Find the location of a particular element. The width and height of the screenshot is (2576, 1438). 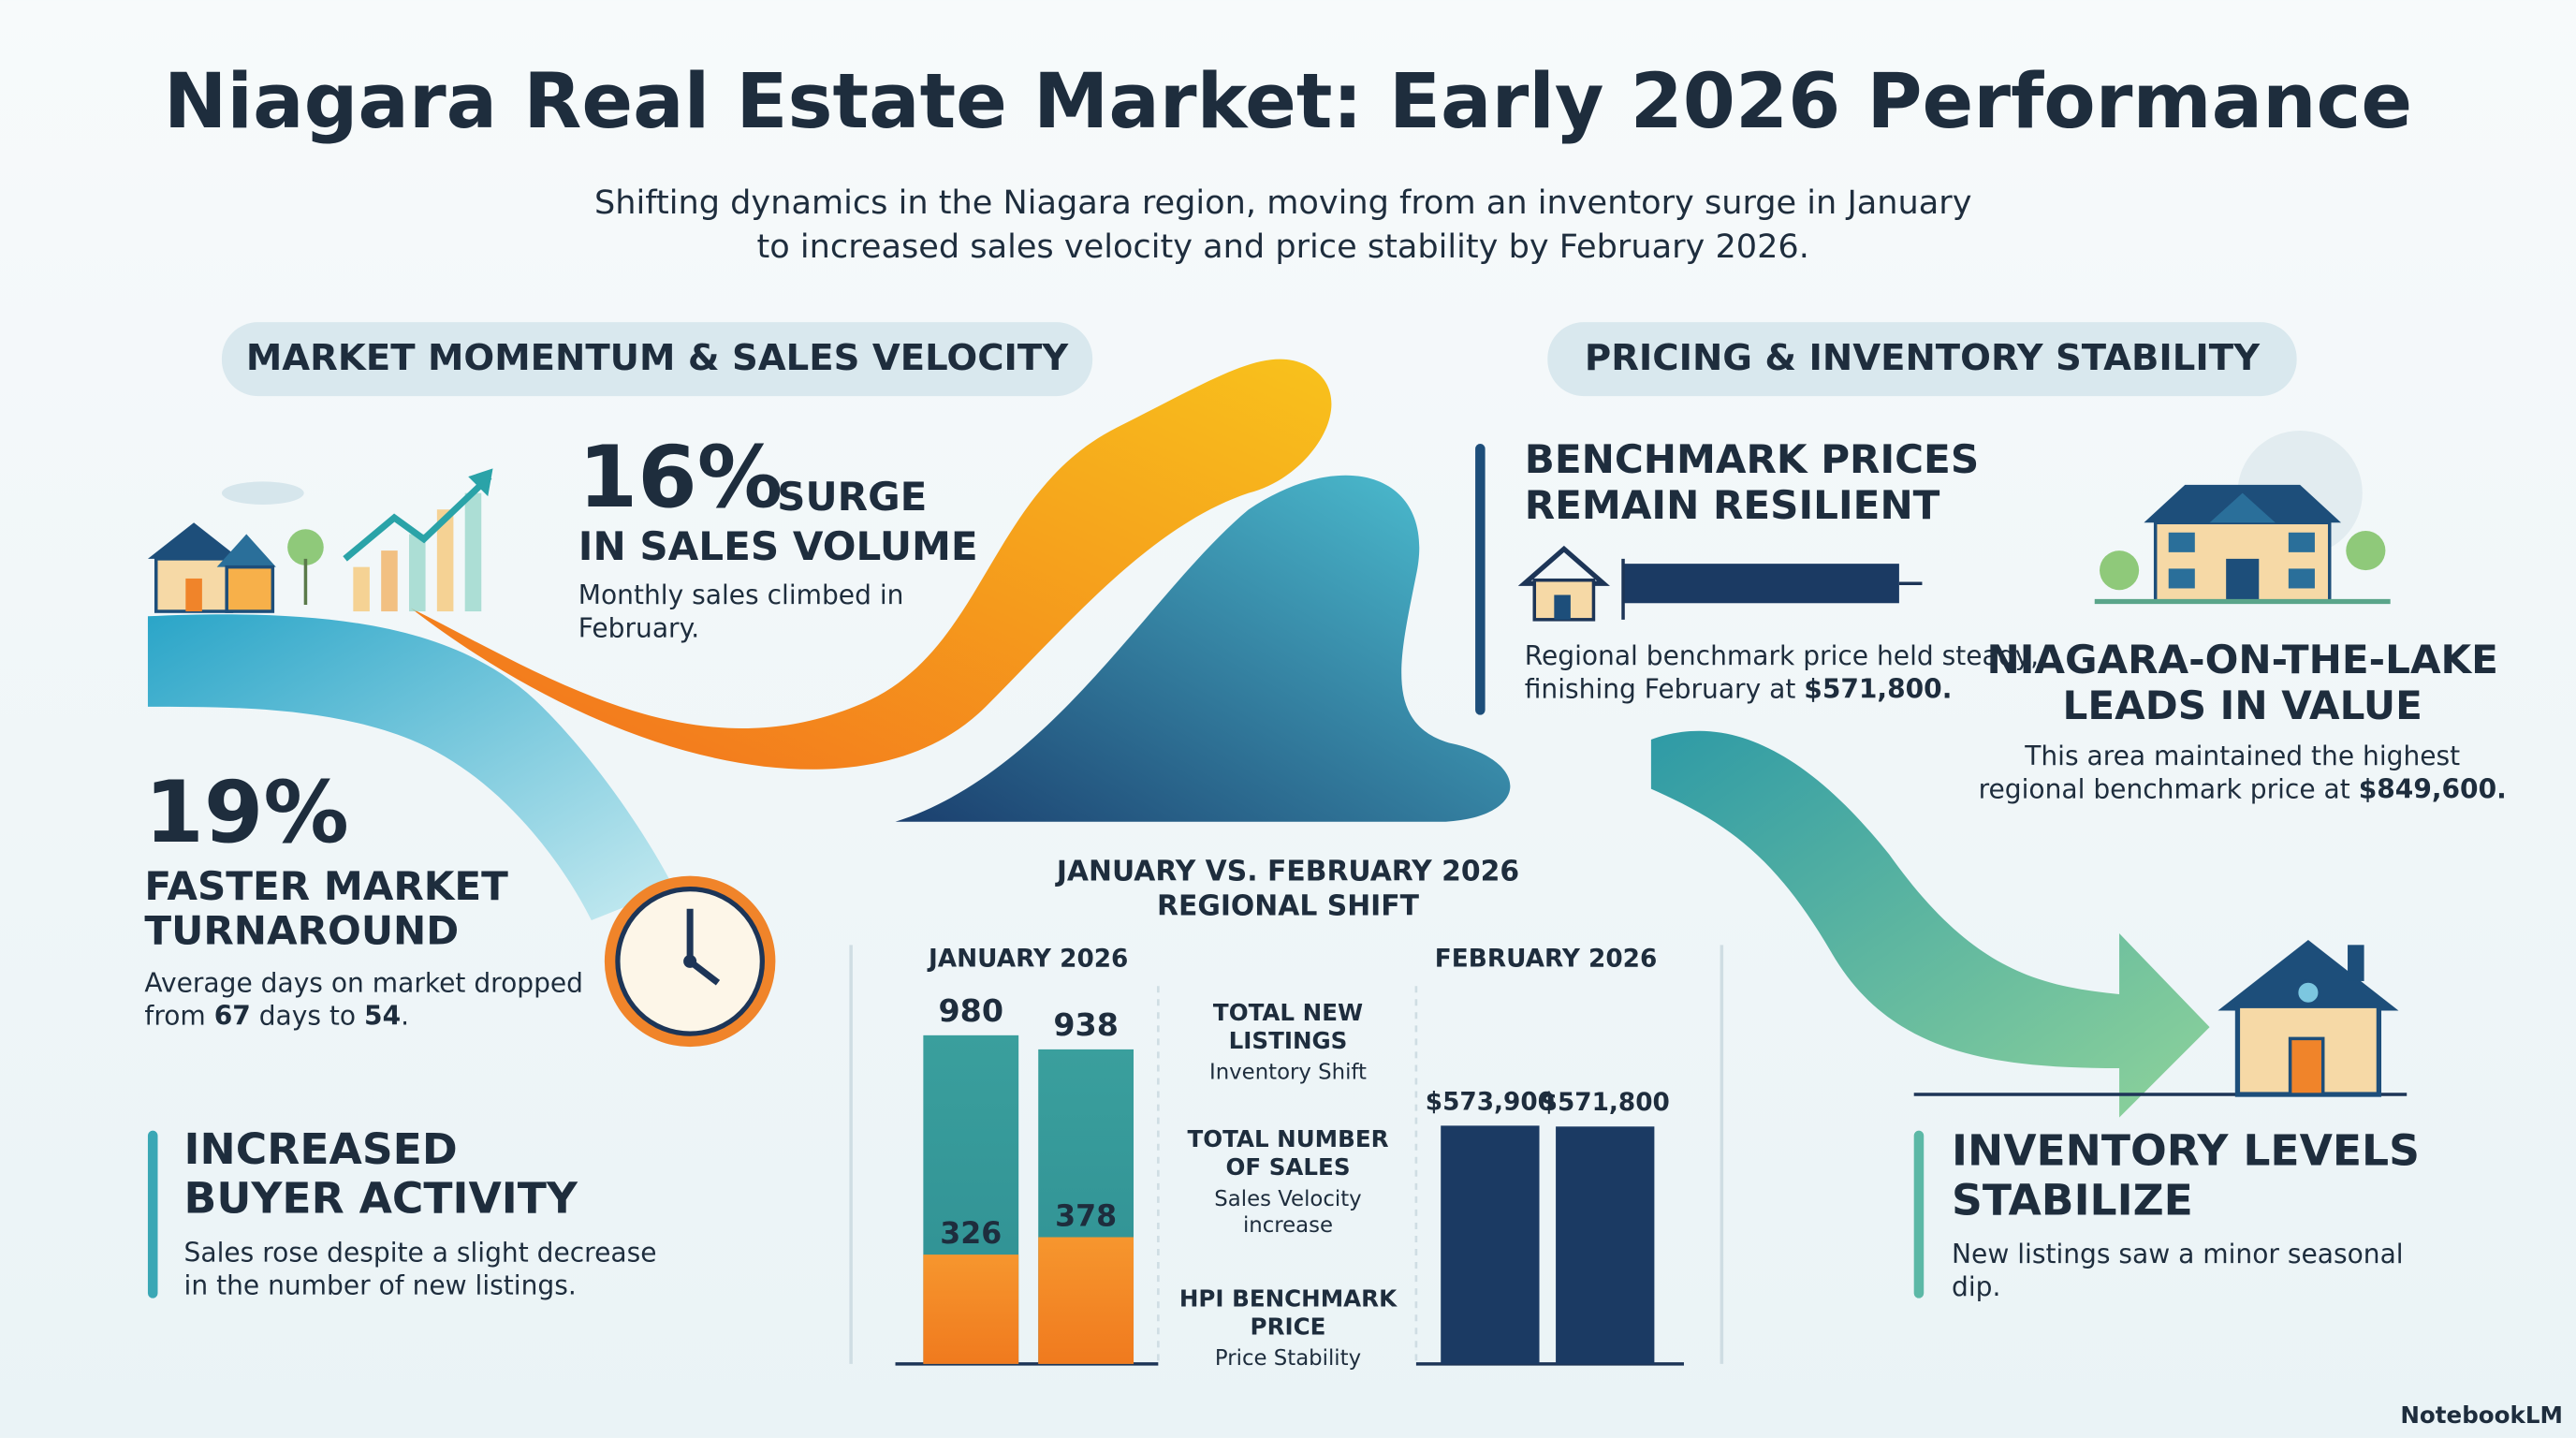

metric-sublabel: Price Stability is located at coordinates (1288, 1358).